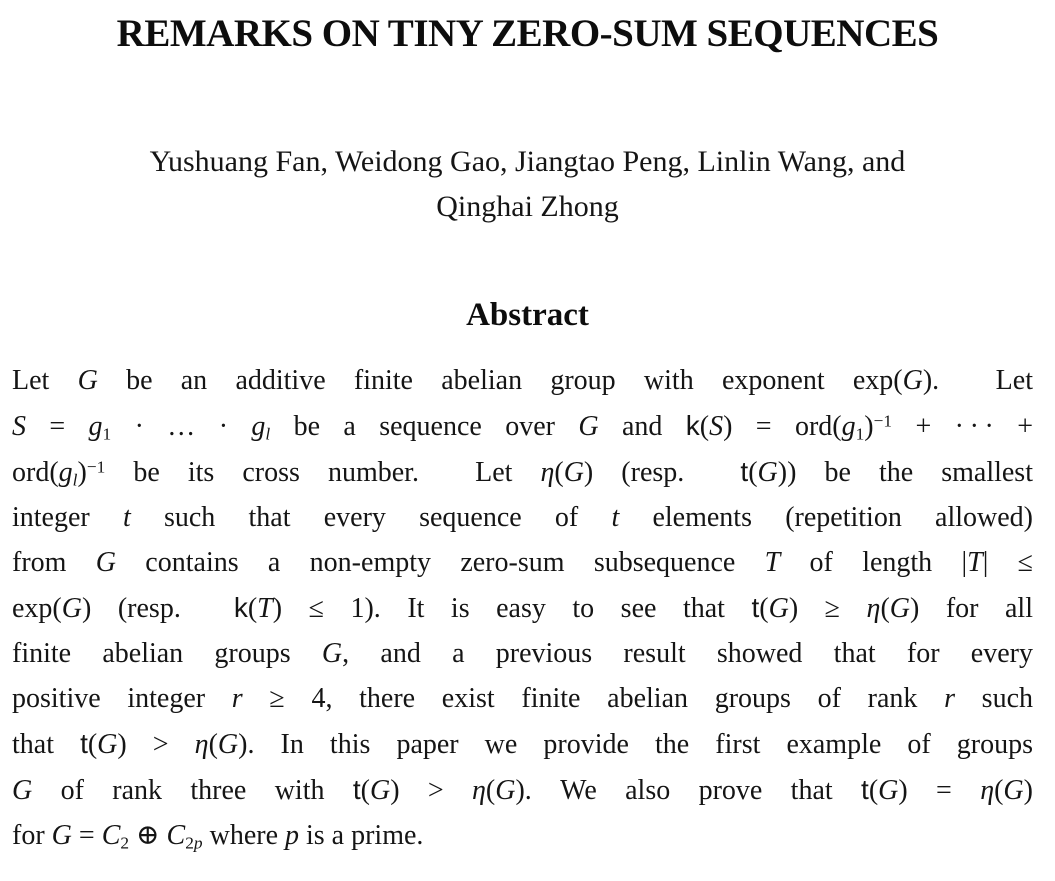  Describe the element at coordinates (218, 836) in the screenshot. I see `abstract-line: for G = C2 ⊕ C2p where p is a prime.` at that location.